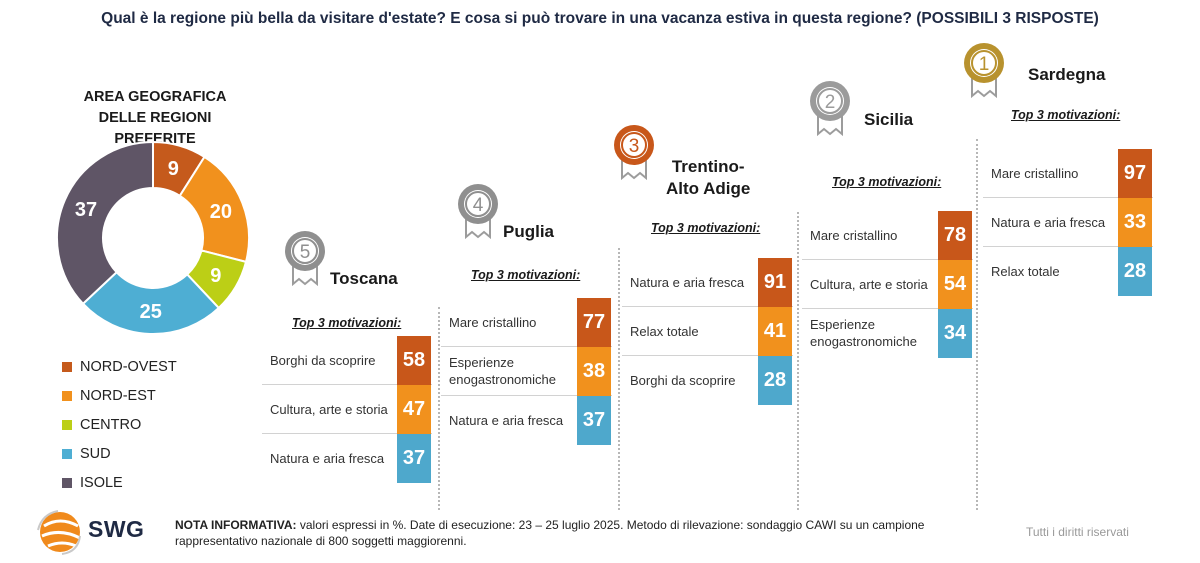  I want to click on legend-item: NORD-OVEST, so click(119, 366).